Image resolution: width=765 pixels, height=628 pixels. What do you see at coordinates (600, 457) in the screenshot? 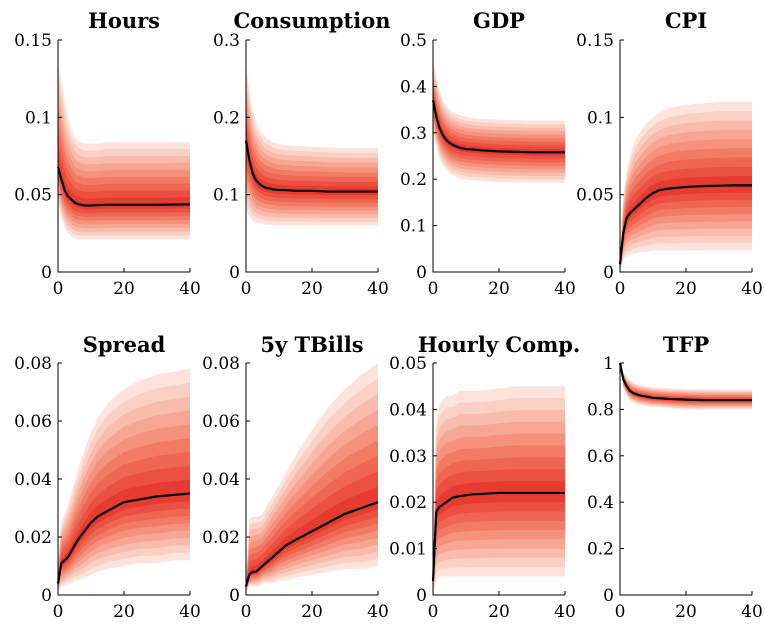
I see `y-tick-label: 0.6` at bounding box center [600, 457].